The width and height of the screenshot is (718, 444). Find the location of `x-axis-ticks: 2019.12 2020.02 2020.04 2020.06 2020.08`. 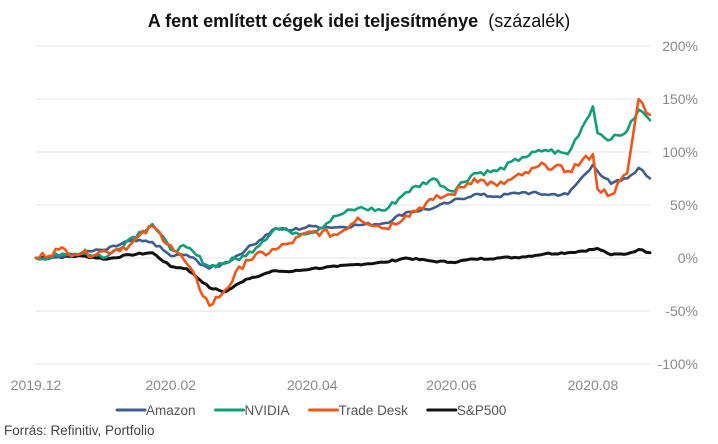

x-axis-ticks: 2019.12 2020.02 2020.04 2020.06 2020.08 is located at coordinates (315, 385).